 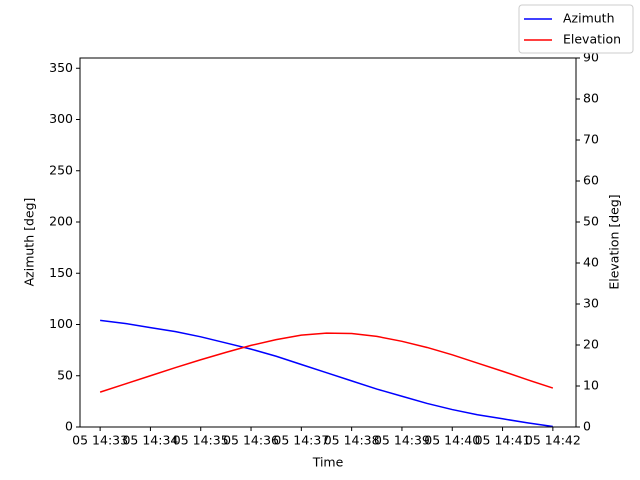 I want to click on x-tick-label: 05 14:38, so click(x=352, y=440).